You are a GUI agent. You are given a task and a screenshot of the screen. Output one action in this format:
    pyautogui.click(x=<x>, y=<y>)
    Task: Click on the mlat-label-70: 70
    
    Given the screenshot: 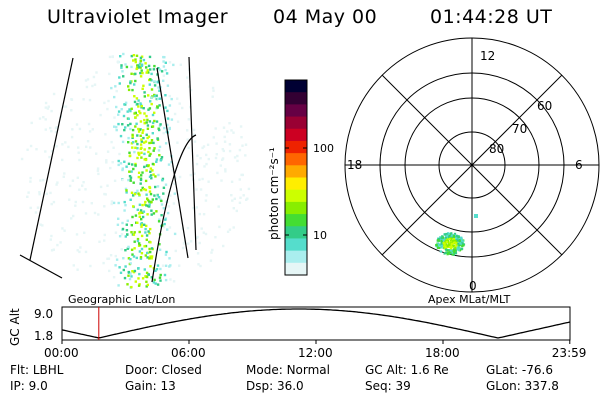 What is the action you would take?
    pyautogui.click(x=519, y=129)
    